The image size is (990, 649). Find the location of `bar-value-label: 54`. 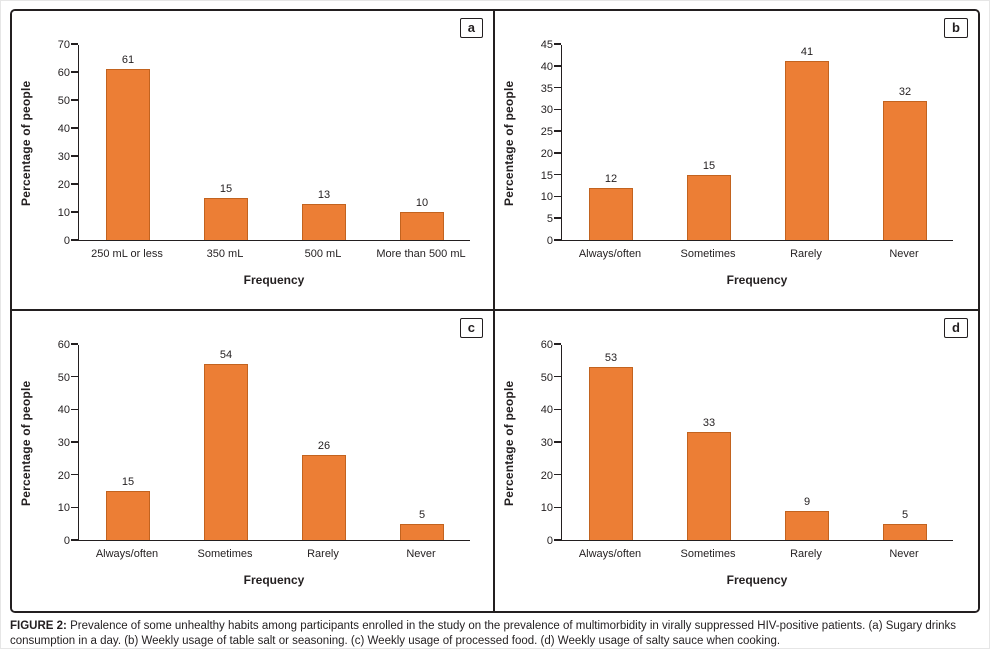

bar-value-label: 54 is located at coordinates (226, 354).